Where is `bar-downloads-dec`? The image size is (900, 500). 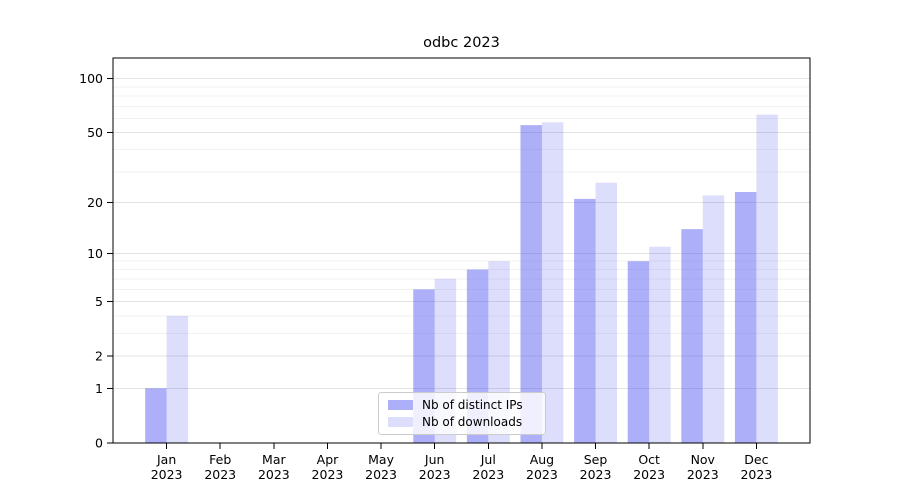
bar-downloads-dec is located at coordinates (767, 278).